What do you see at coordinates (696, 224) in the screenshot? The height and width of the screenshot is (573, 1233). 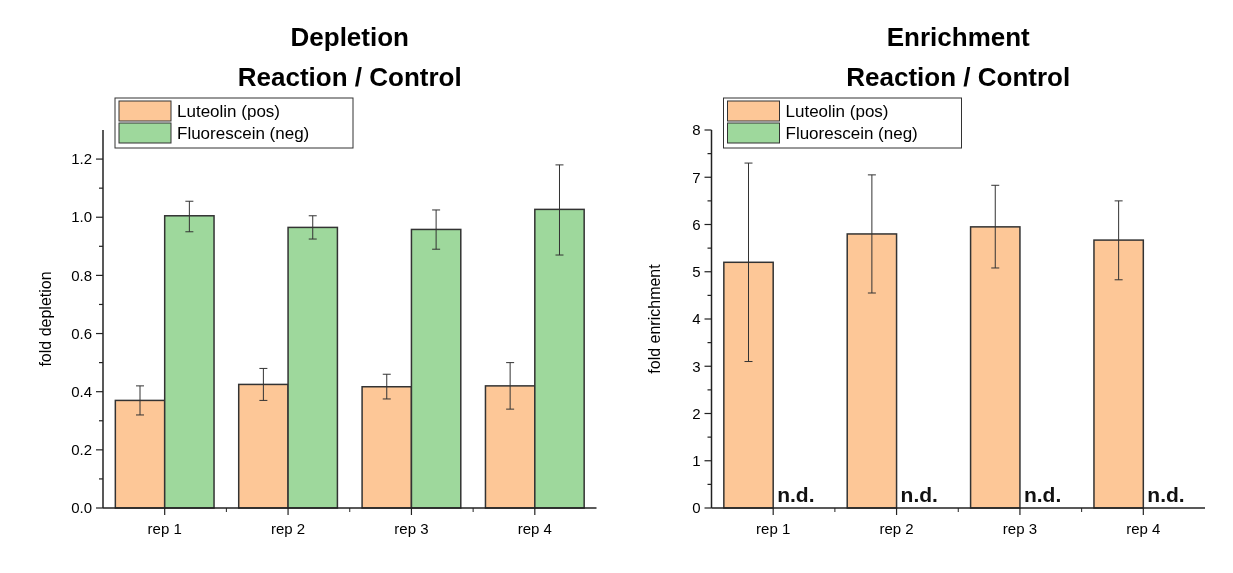 I see `y-tick-label: 6` at bounding box center [696, 224].